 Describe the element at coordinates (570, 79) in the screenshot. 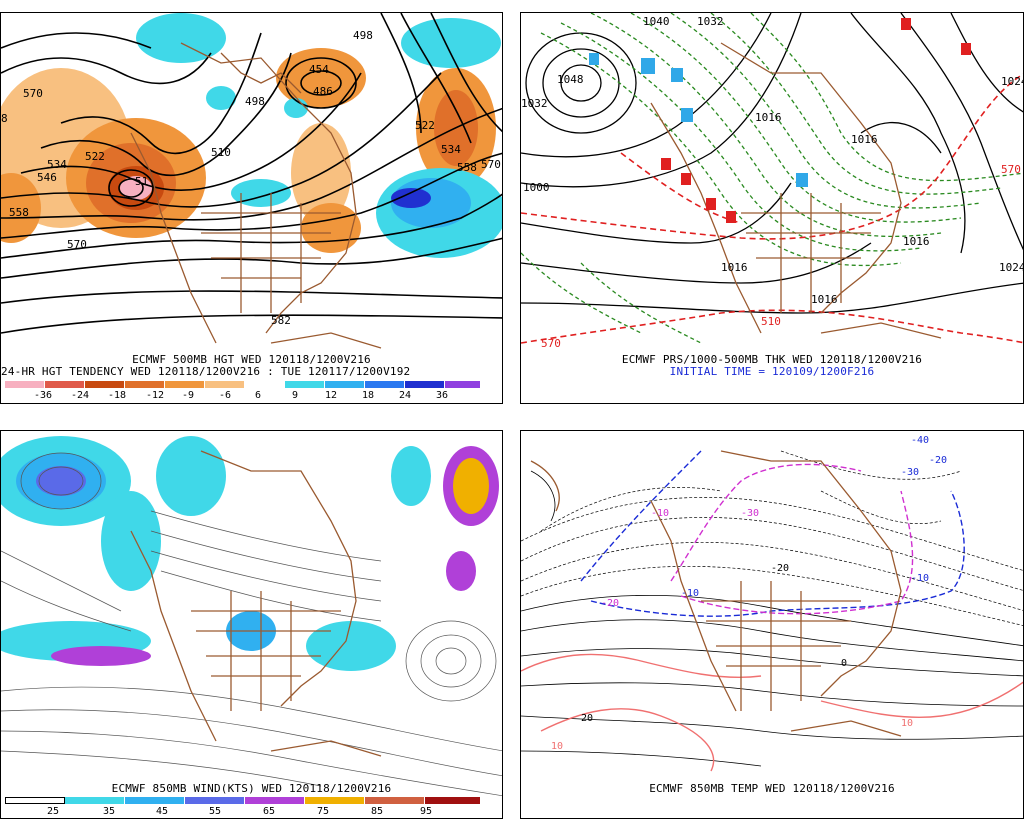

I see `contour-label: 1048` at that location.